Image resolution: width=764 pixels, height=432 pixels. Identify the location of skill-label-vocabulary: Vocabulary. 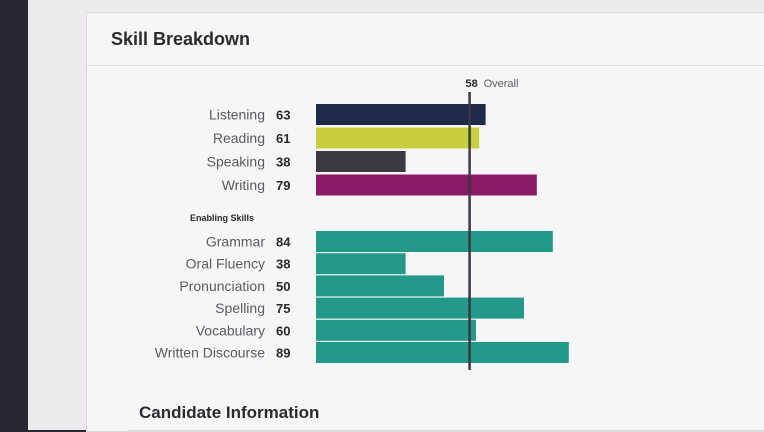
(230, 330).